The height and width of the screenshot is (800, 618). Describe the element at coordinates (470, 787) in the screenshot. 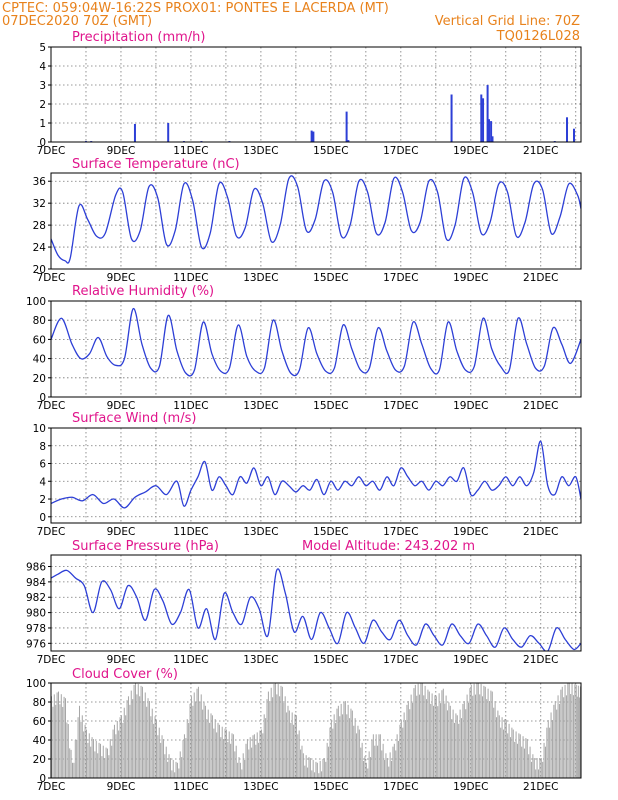

I see `x-tick-label: 19DEC` at that location.